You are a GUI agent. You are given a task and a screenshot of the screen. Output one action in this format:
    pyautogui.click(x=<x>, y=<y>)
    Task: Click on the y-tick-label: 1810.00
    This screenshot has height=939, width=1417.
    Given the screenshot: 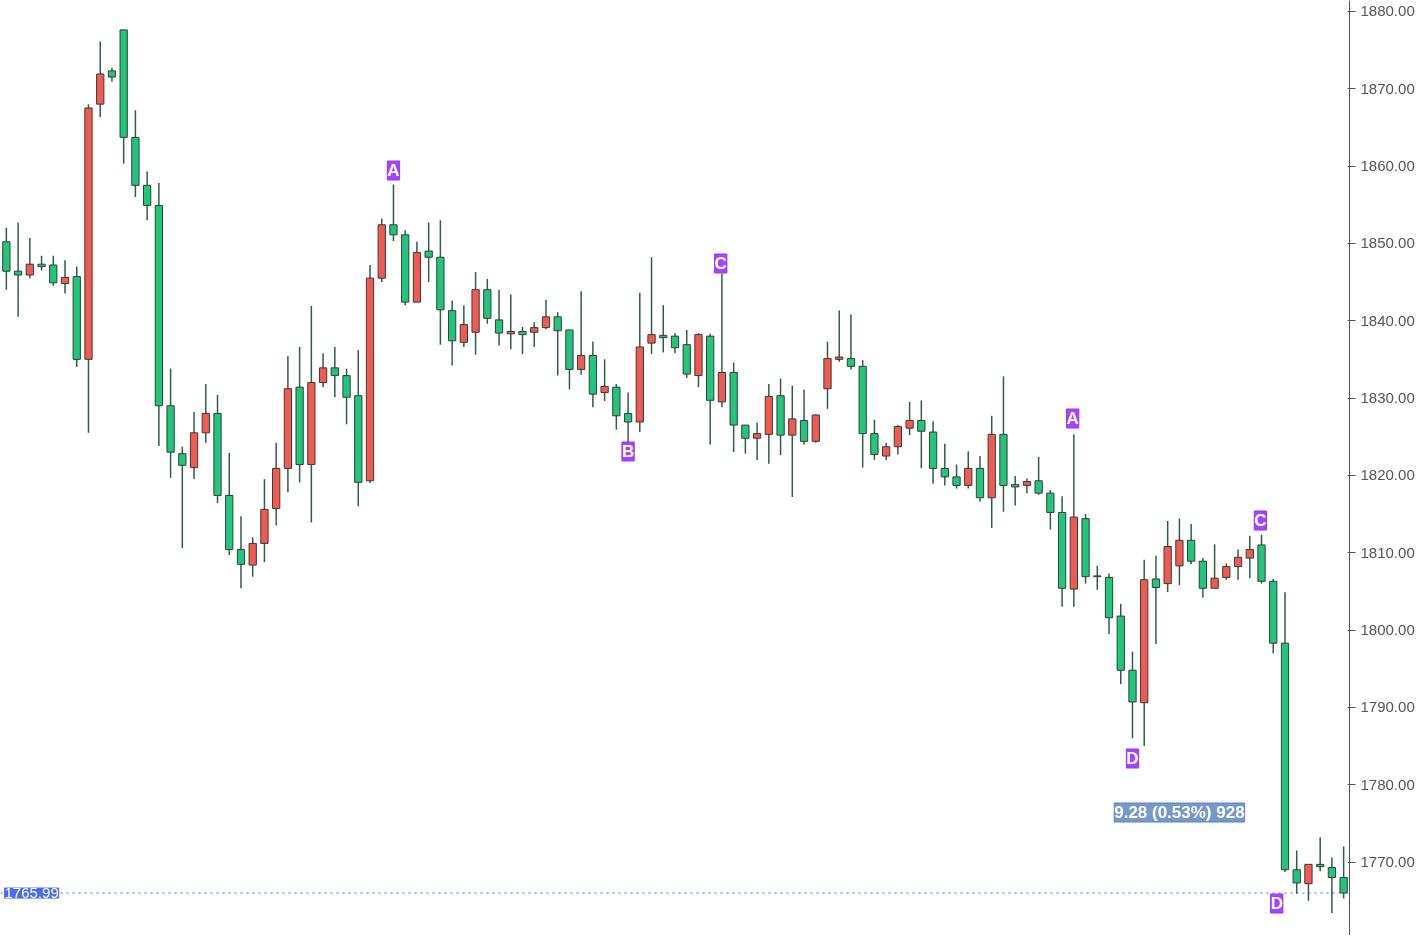 What is the action you would take?
    pyautogui.click(x=1387, y=552)
    